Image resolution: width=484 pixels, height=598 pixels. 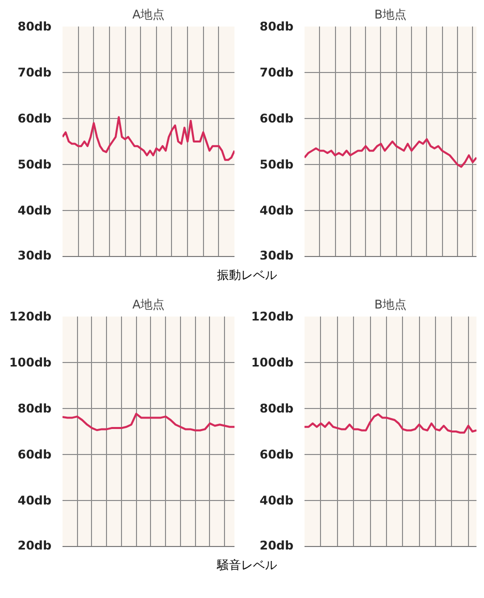 I want to click on text: 振動レベル, so click(x=247, y=275).